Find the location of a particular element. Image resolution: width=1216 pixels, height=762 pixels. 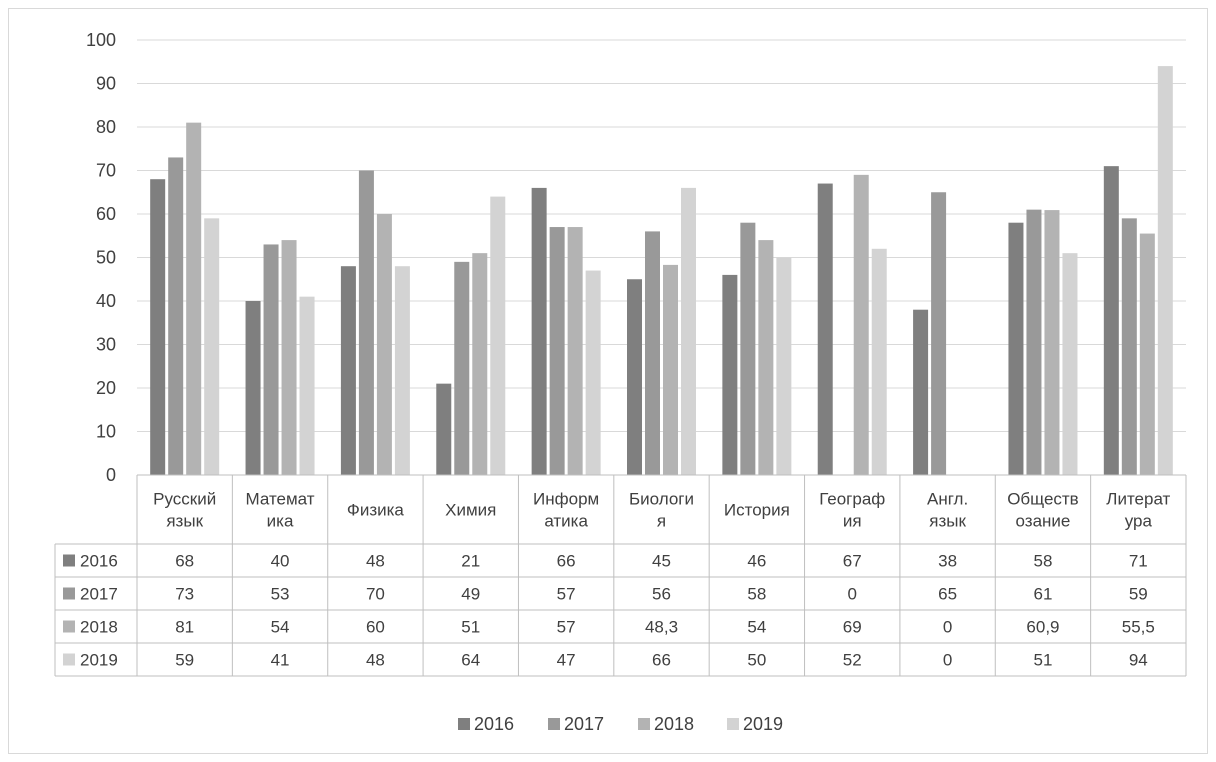

y-tick-label: 90 is located at coordinates (106, 84).